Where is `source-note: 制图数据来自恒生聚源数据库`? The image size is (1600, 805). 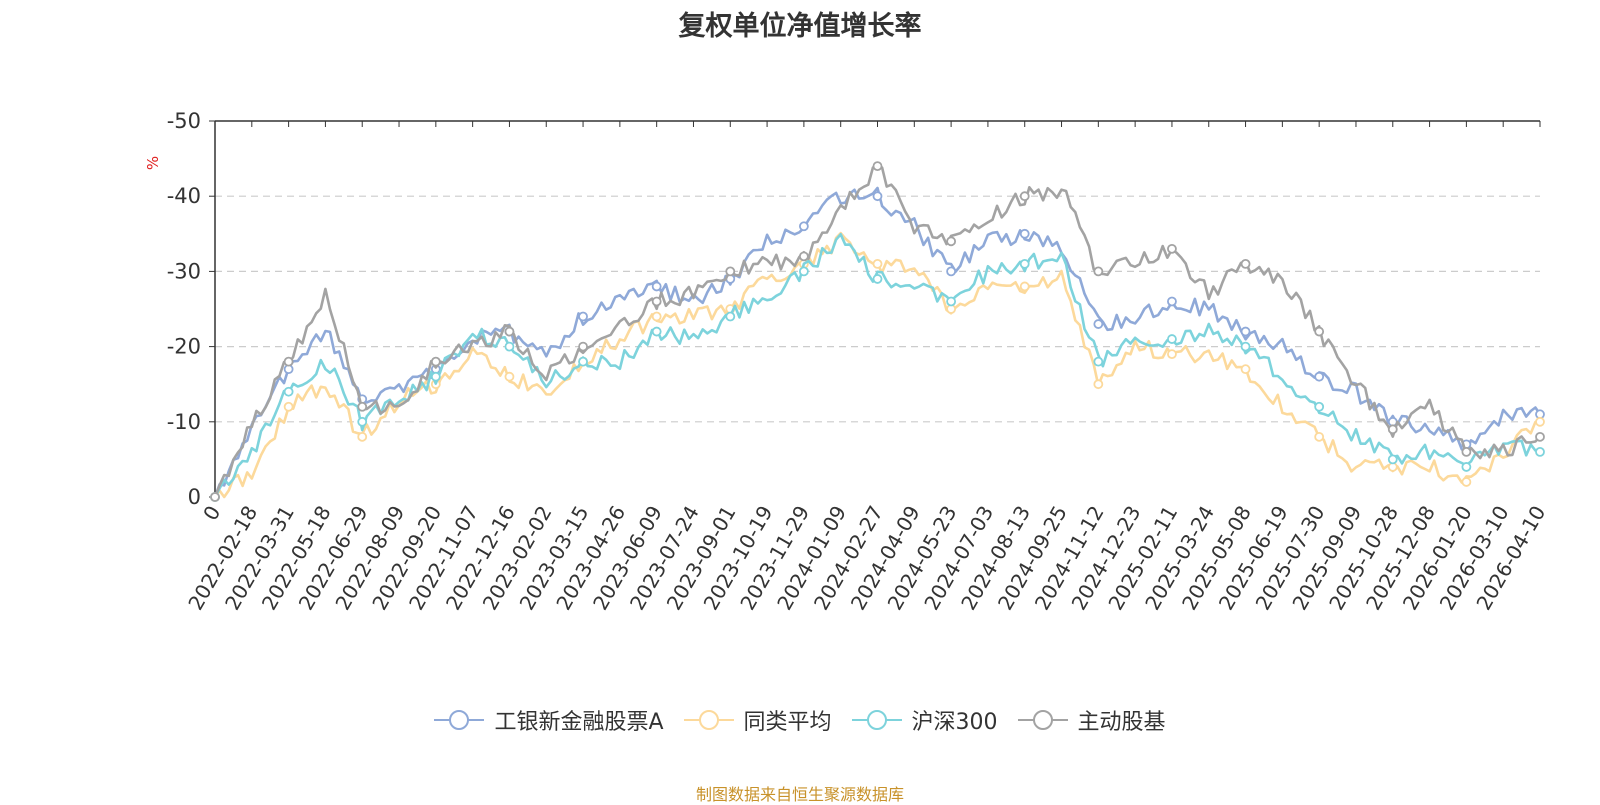
source-note: 制图数据来自恒生聚源数据库 is located at coordinates (799, 794).